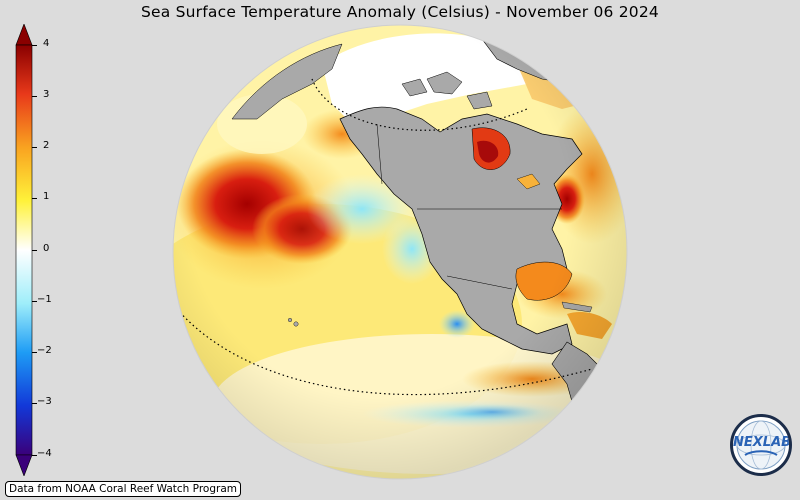 This screenshot has height=500, width=800. I want to click on colorbar-tick: 2, so click(46, 145).